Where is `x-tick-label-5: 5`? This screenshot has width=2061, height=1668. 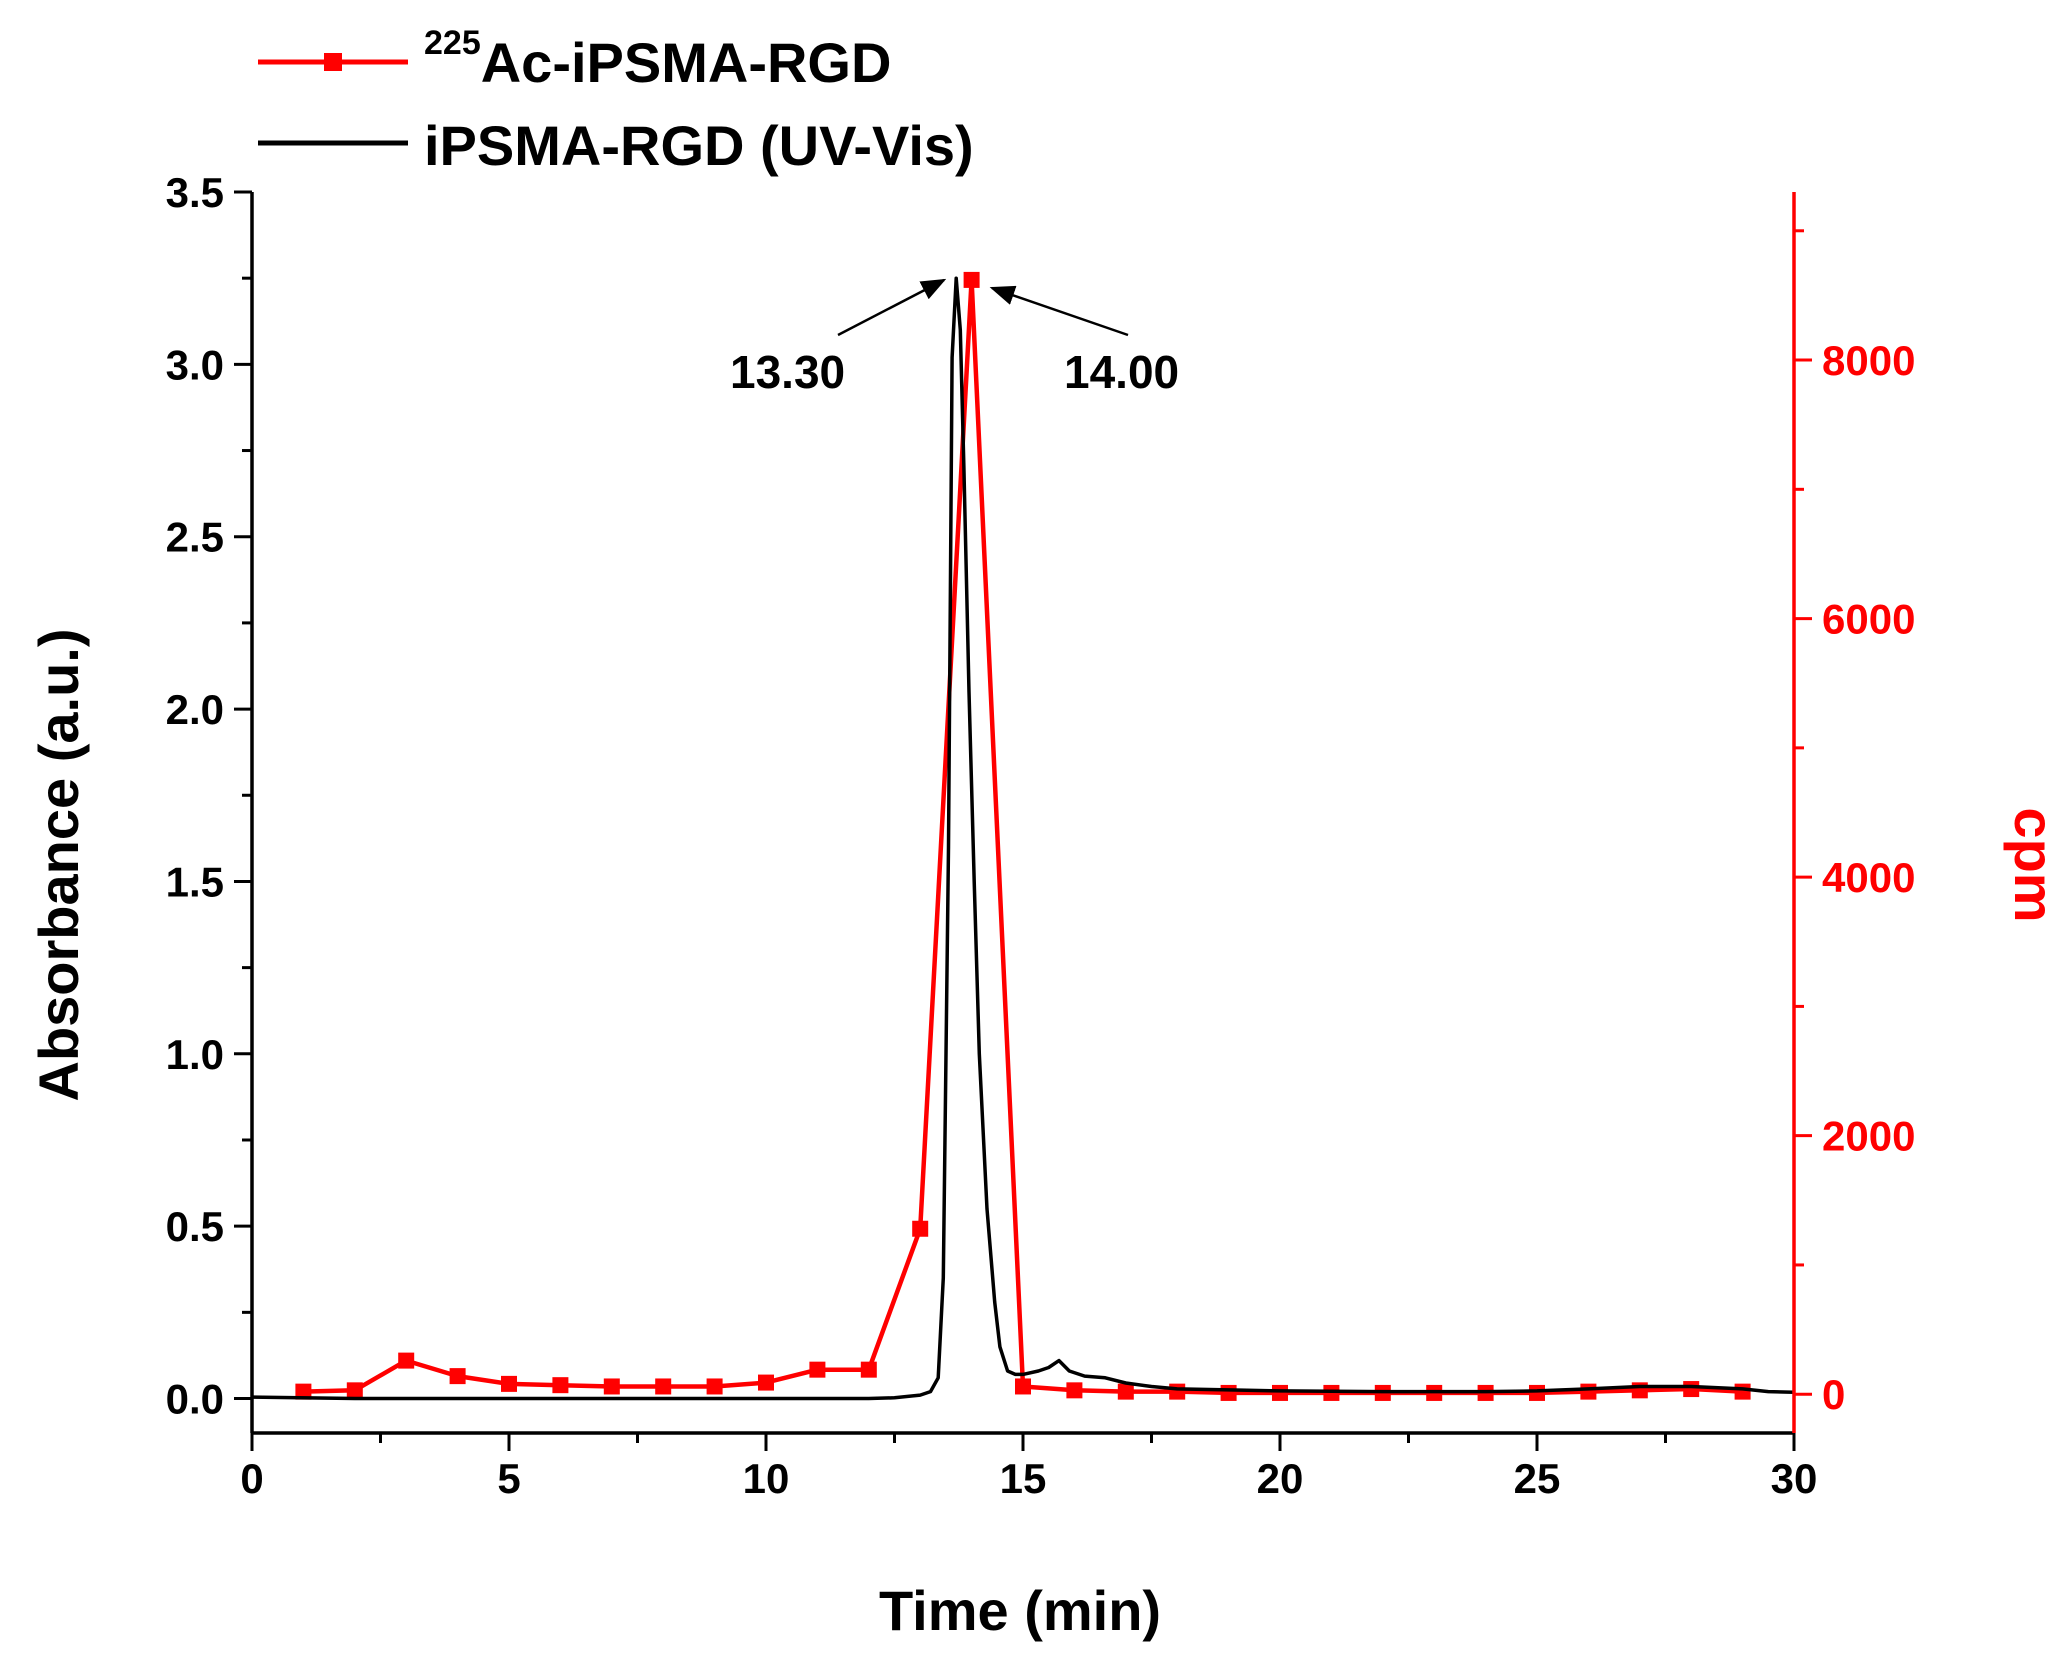
x-tick-label-5: 5 is located at coordinates (508, 1478).